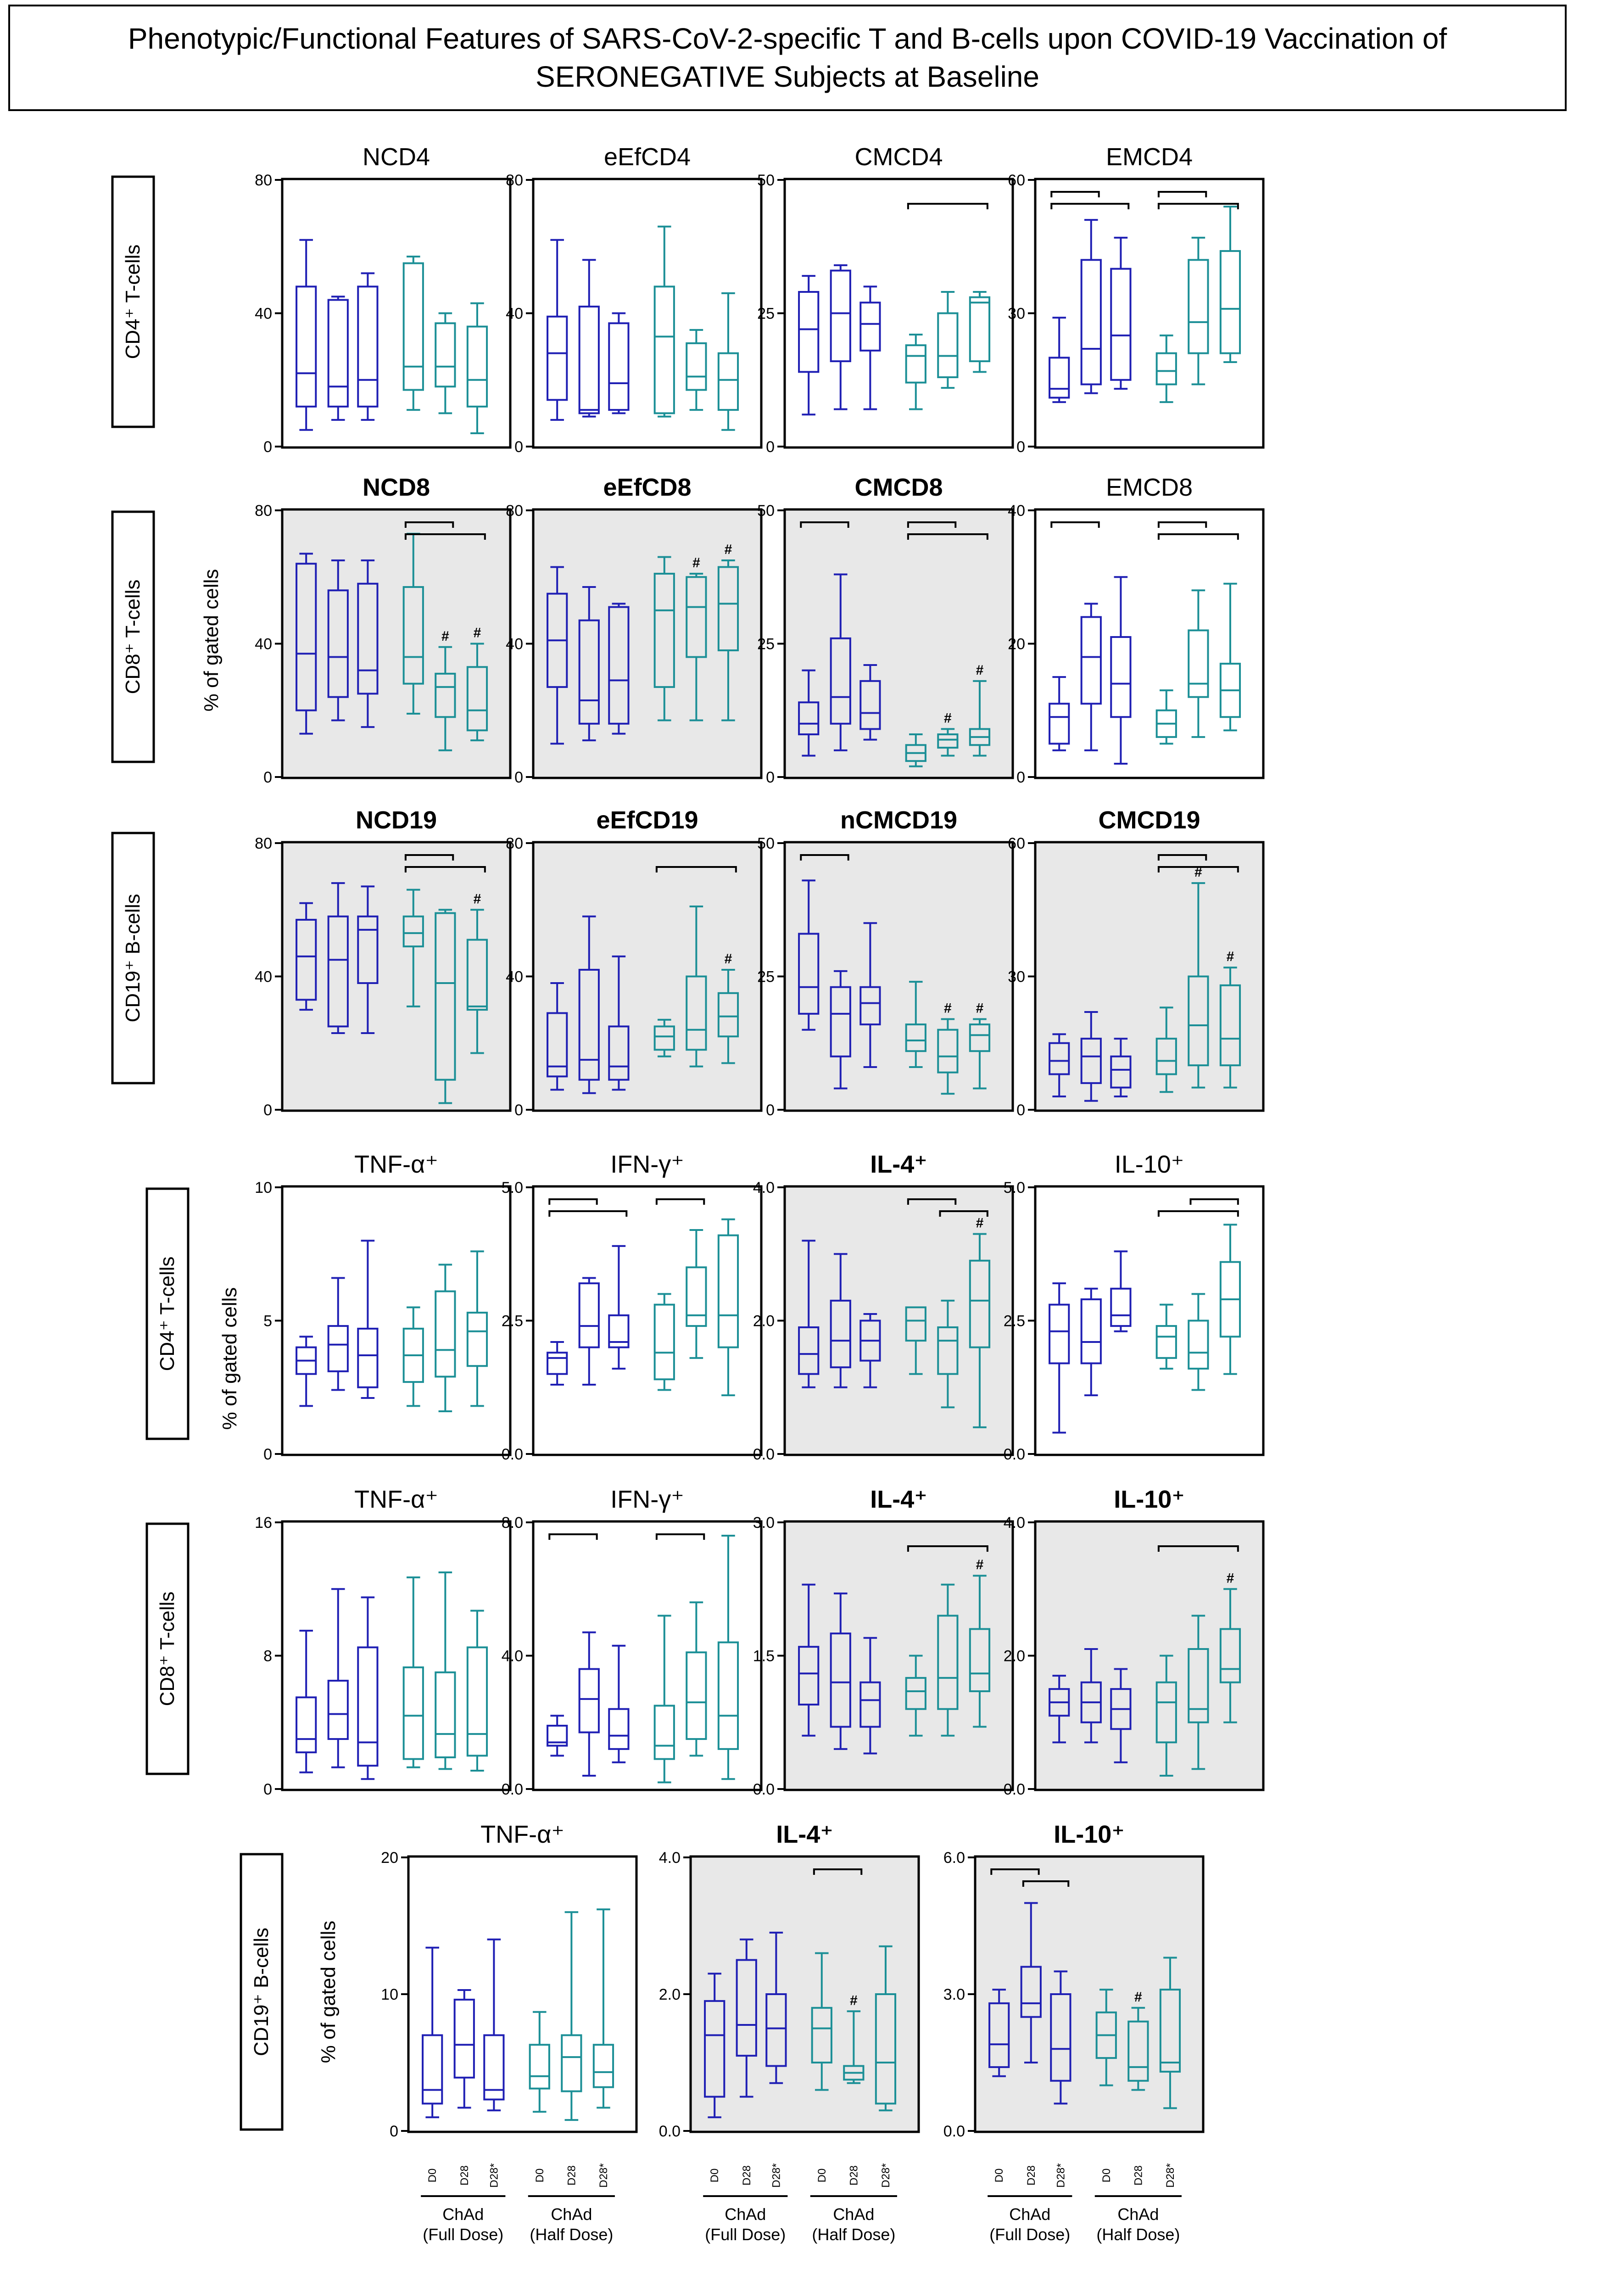  What do you see at coordinates (1016, 180) in the screenshot?
I see `y-tick-label: 60` at bounding box center [1016, 180].